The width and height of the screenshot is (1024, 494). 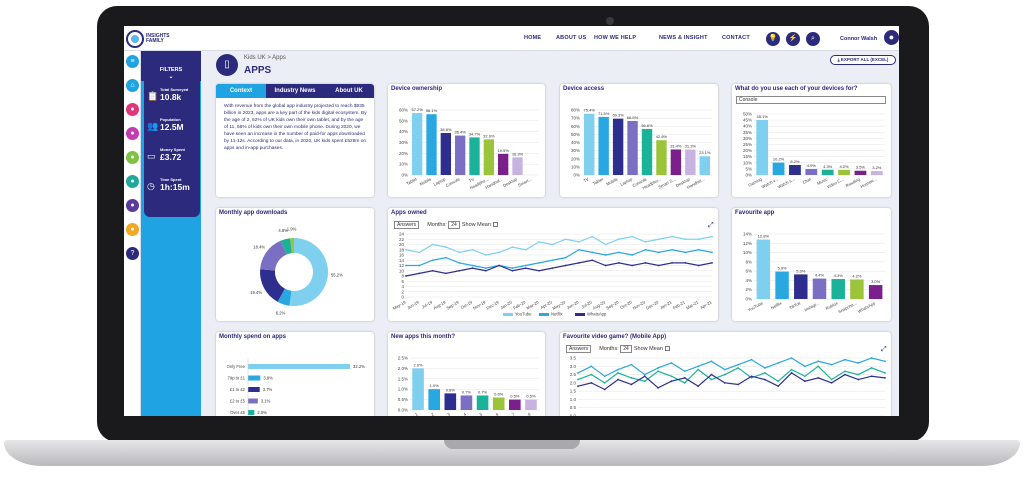 What do you see at coordinates (237, 378) in the screenshot?
I see `y-tick-label: 79p to £1` at bounding box center [237, 378].